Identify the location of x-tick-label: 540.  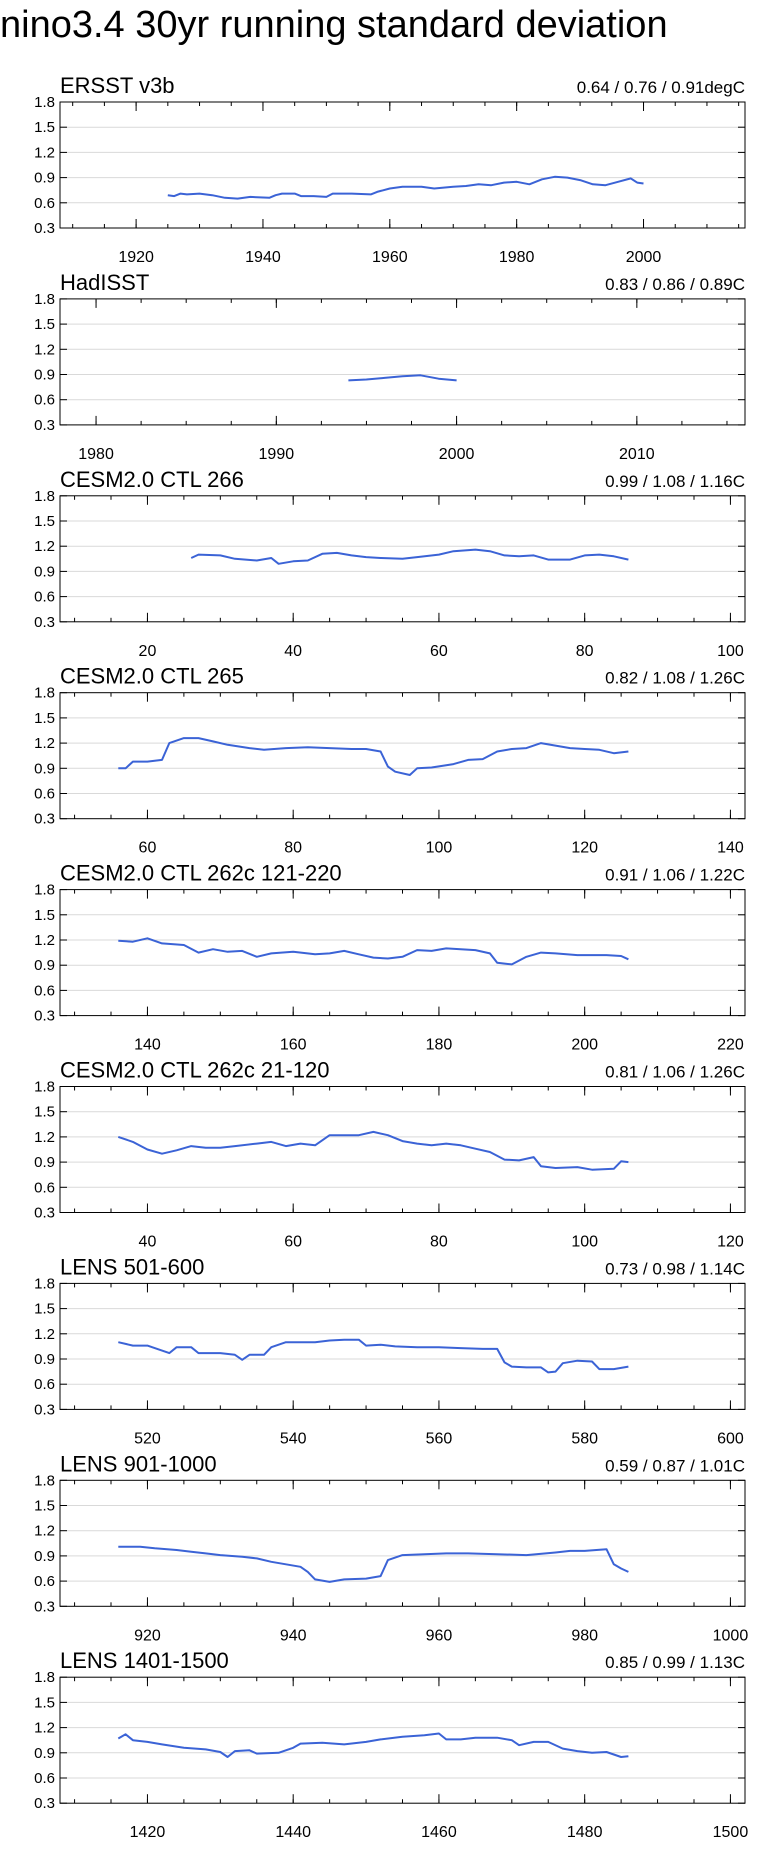
(293, 1438).